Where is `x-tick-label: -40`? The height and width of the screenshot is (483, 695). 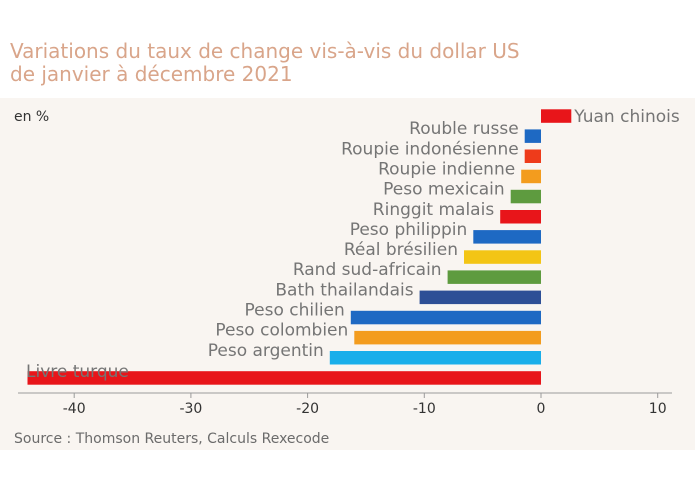
x-tick-label: -40 is located at coordinates (74, 409).